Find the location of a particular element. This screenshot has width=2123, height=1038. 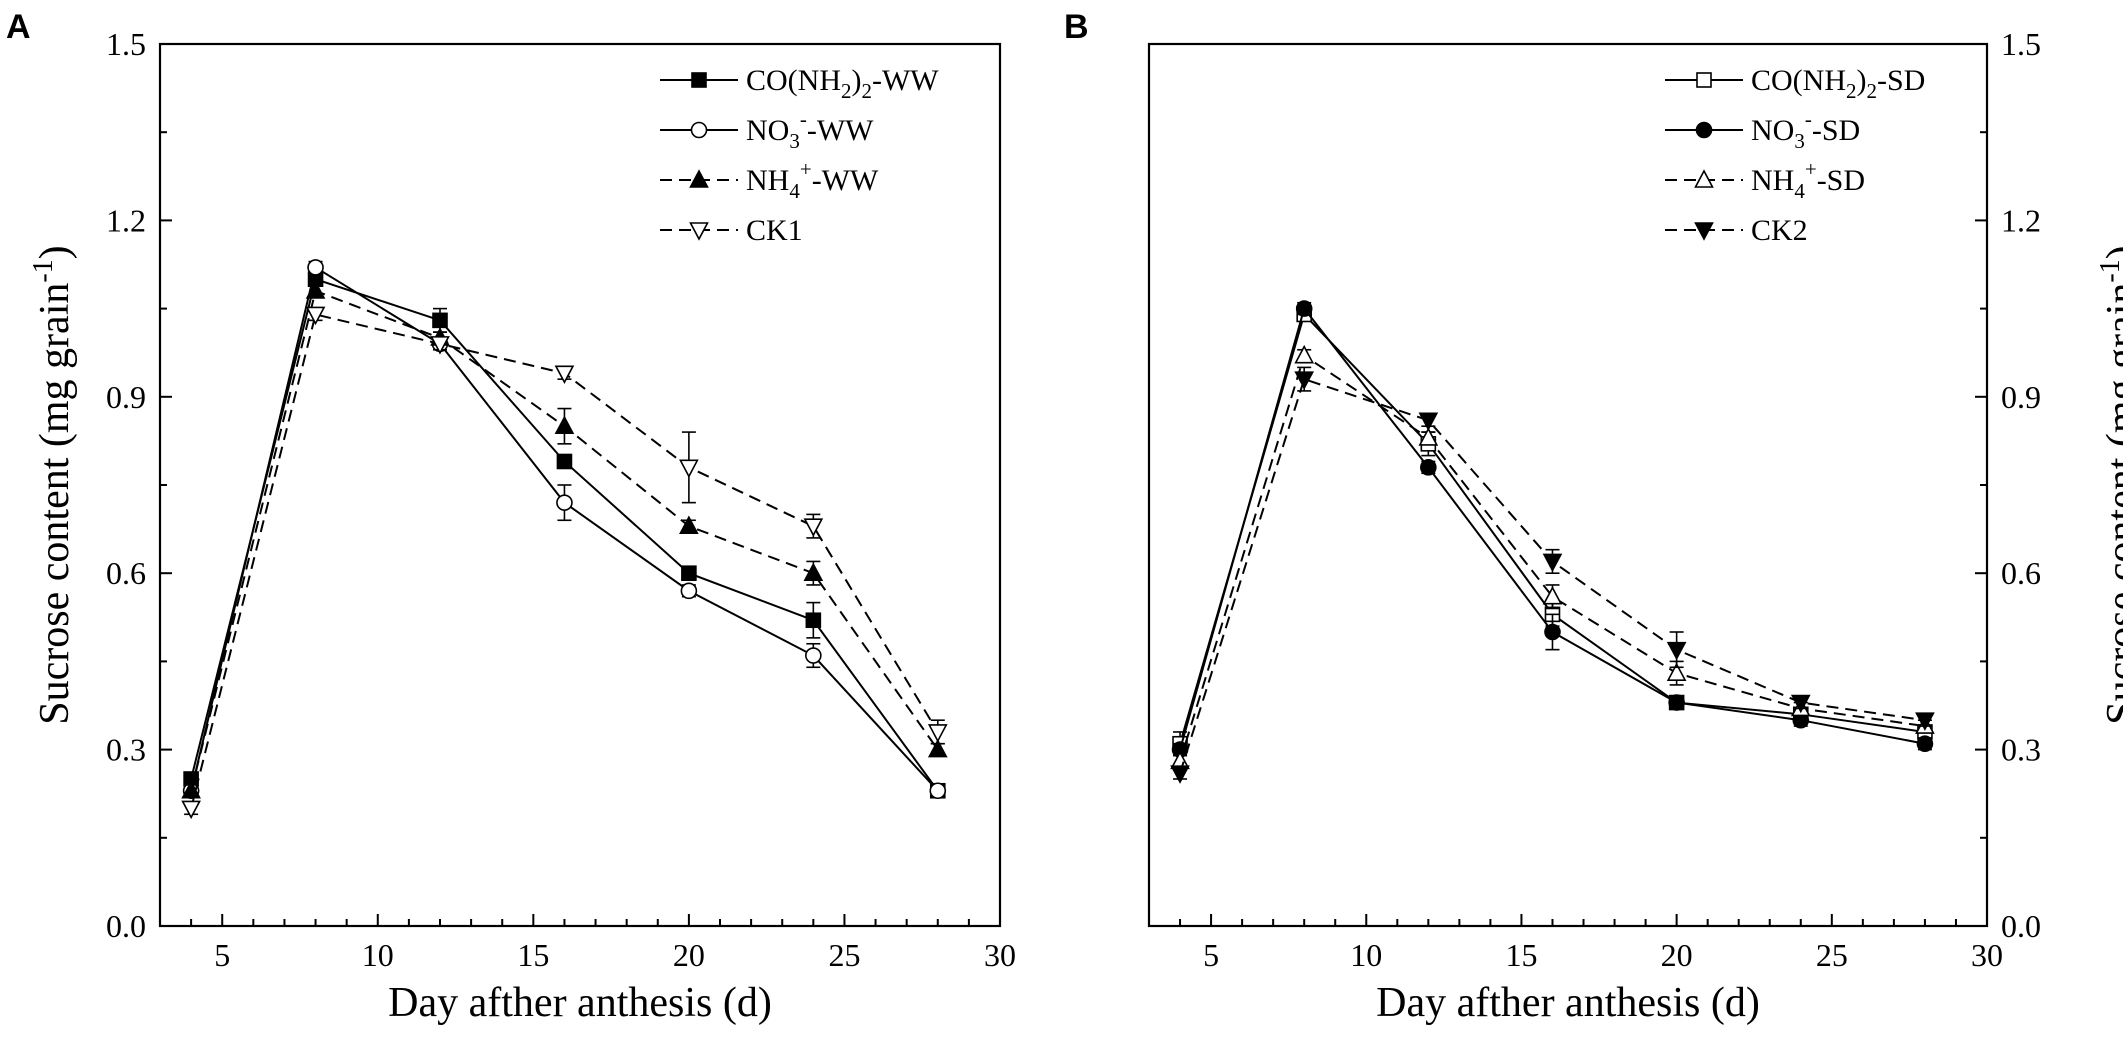

series-ck2 is located at coordinates (1552, 575).